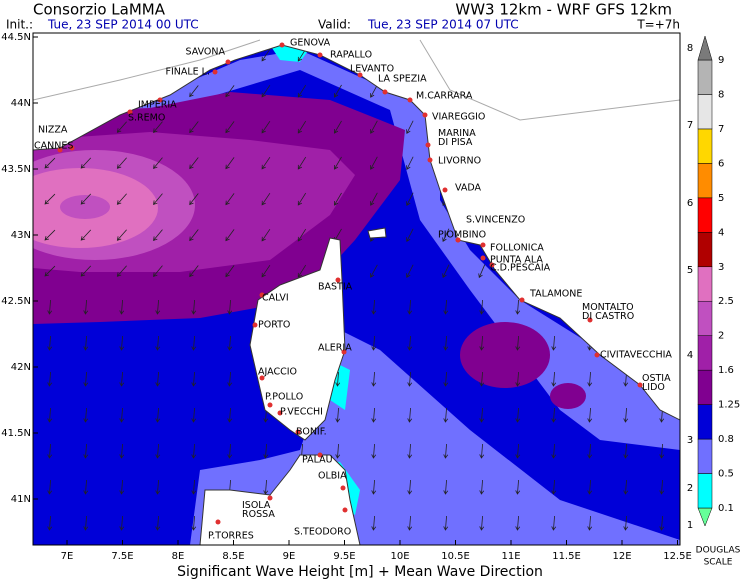 The width and height of the screenshot is (751, 584). What do you see at coordinates (677, 556) in the screenshot?
I see `lon-label: 12.5E` at bounding box center [677, 556].